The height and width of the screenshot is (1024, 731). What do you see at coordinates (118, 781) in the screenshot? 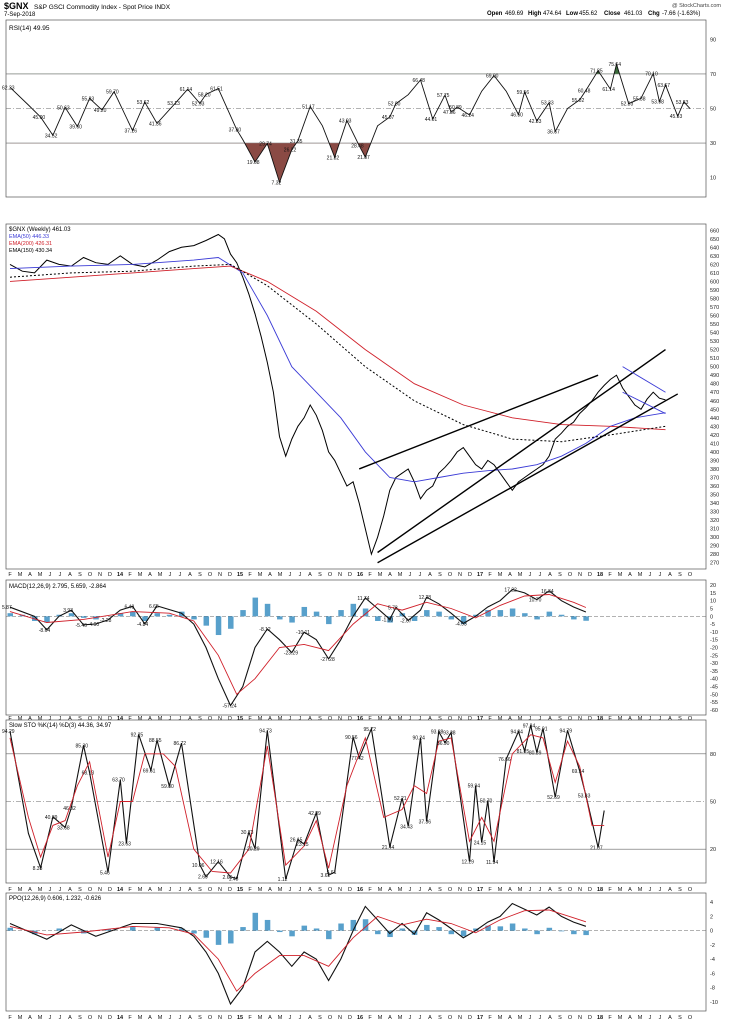
I see `data-label: 63.70` at bounding box center [118, 781].